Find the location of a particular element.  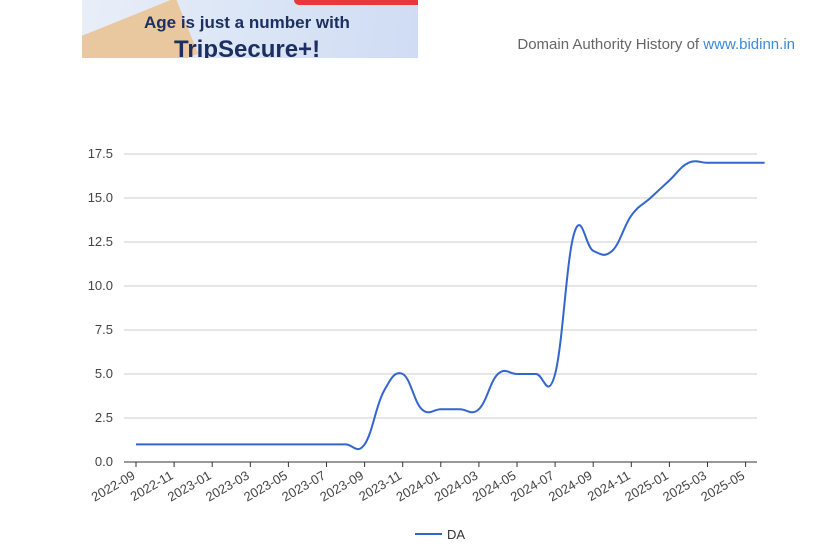

y-tick-label: 17.5 is located at coordinates (100, 153).